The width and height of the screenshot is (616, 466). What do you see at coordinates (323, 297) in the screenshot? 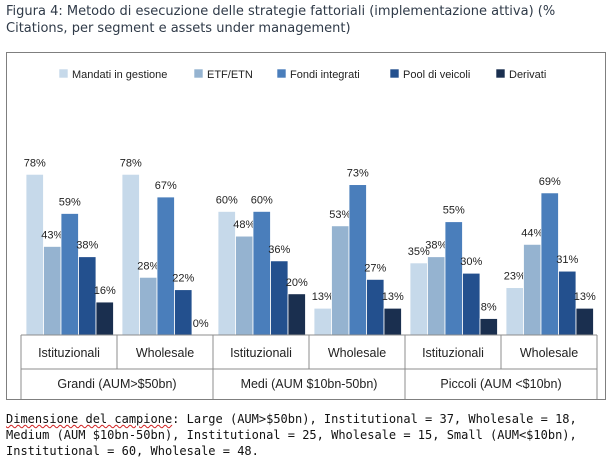
I see `data-label-mandati-in-gestione-4: 13%` at bounding box center [323, 297].